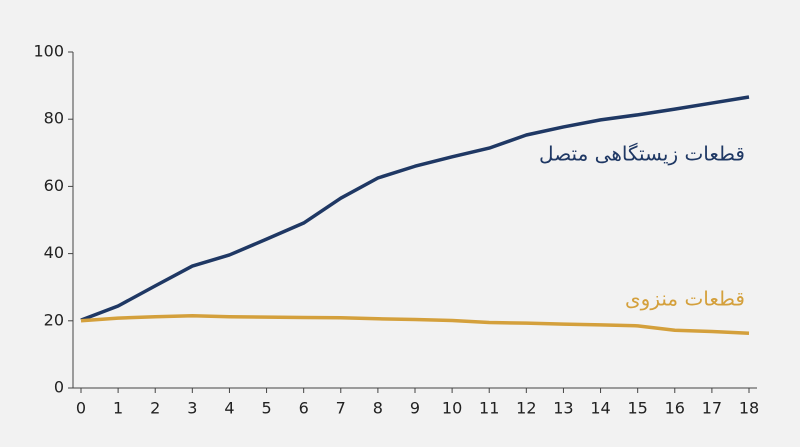  Describe the element at coordinates (563, 408) in the screenshot. I see `x-tick-label: 13` at that location.